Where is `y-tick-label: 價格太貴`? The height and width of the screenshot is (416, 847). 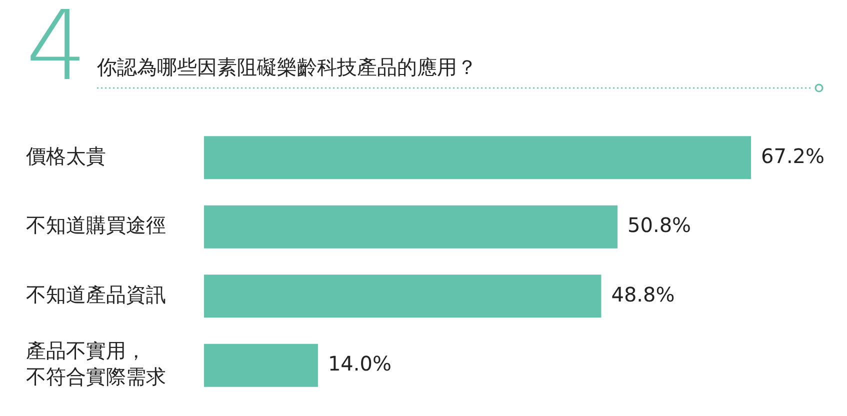
y-tick-label: 價格太貴 is located at coordinates (66, 156).